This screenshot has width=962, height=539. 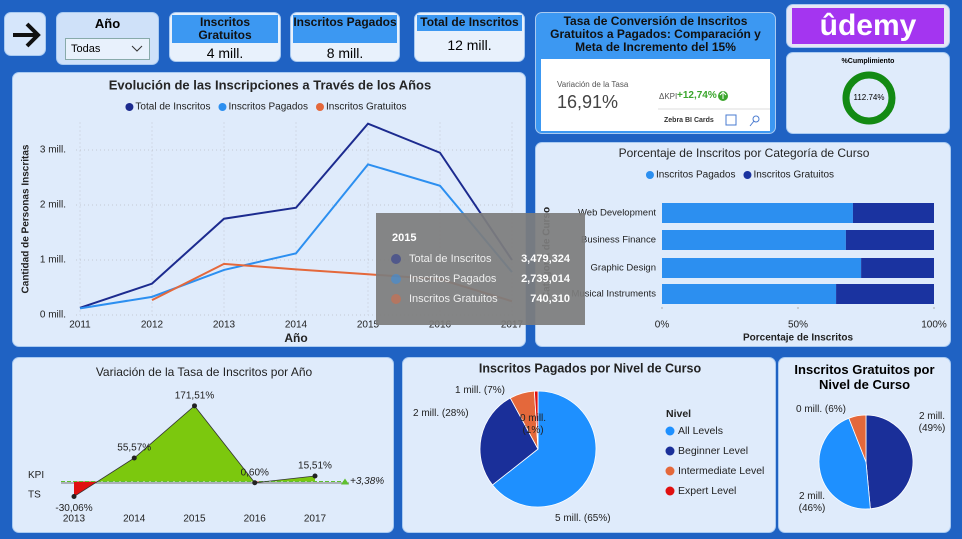 What do you see at coordinates (932, 422) in the screenshot?
I see `value-label: 2 mill. (49%)` at bounding box center [932, 422].